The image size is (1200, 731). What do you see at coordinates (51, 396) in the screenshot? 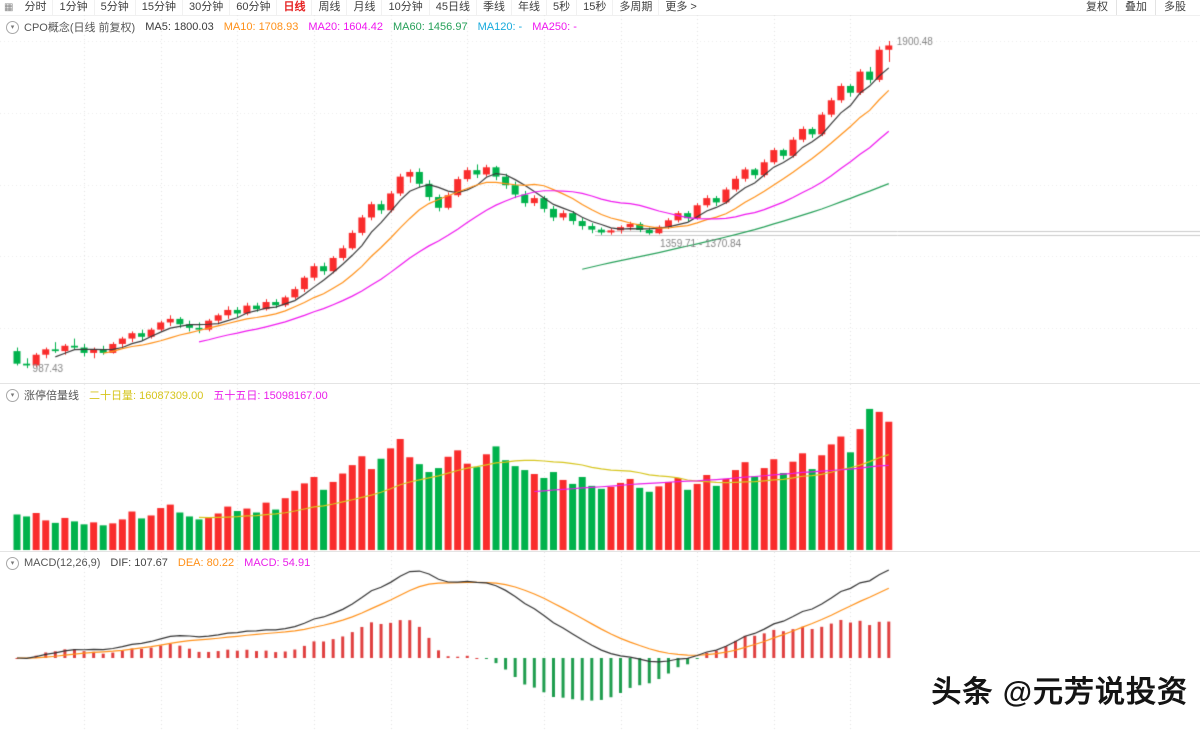
I see `volume-panel-title: 涨停倍量线` at bounding box center [51, 396].